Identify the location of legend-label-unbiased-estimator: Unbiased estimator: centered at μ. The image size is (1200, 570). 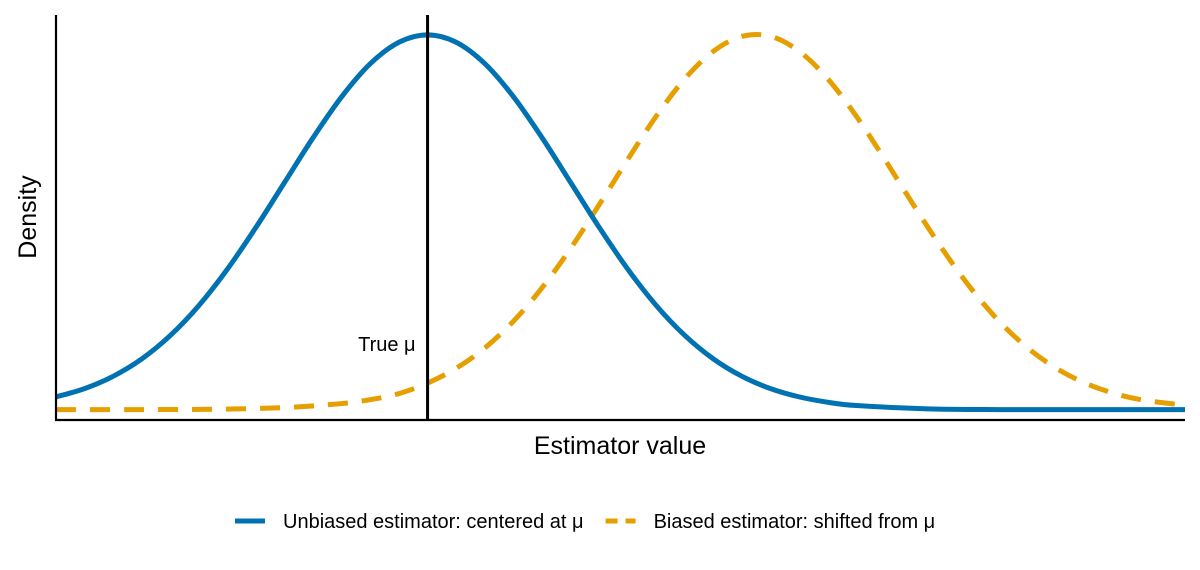
(433, 522).